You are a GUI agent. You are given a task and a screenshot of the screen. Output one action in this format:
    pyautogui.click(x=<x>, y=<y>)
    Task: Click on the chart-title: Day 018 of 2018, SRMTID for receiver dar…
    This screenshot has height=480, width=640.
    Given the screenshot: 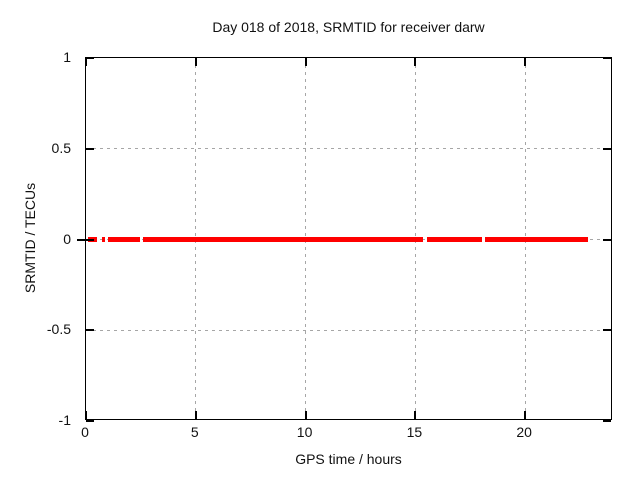 What is the action you would take?
    pyautogui.click(x=348, y=27)
    